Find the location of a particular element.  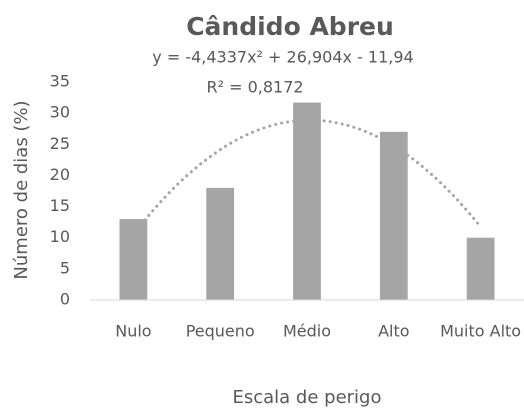

x-tick-label: Muito Alto is located at coordinates (480, 331).